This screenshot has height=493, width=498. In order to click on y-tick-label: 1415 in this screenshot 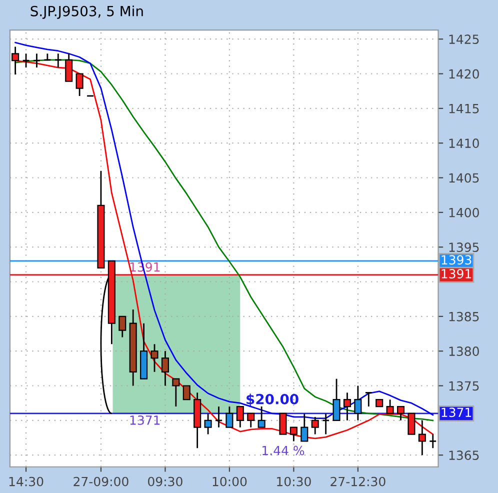, I will do `click(464, 109)`.